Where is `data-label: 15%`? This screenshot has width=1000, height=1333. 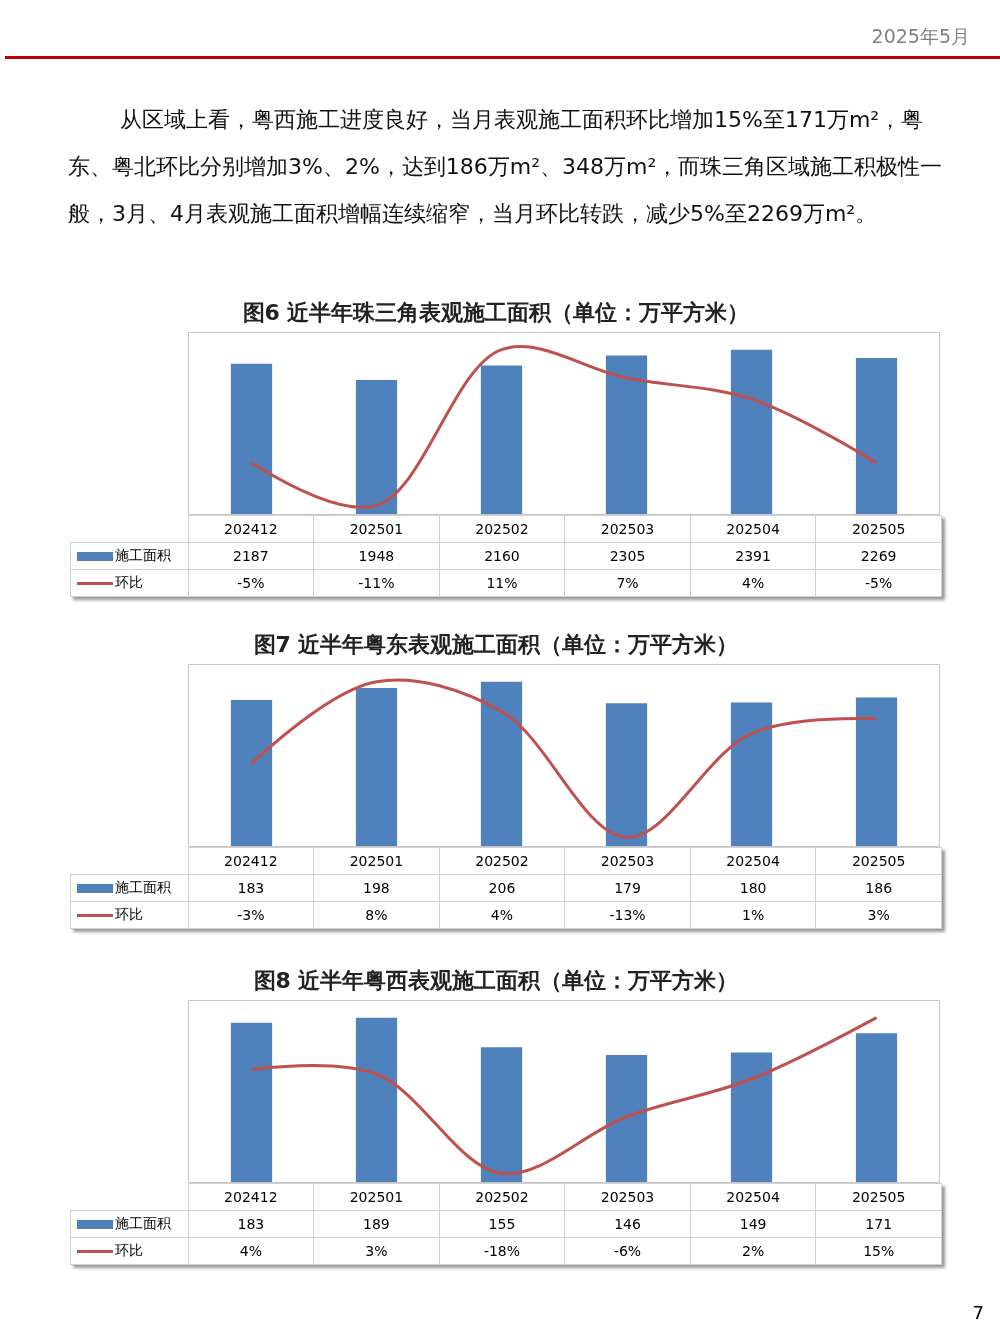
data-label: 15% is located at coordinates (878, 1251).